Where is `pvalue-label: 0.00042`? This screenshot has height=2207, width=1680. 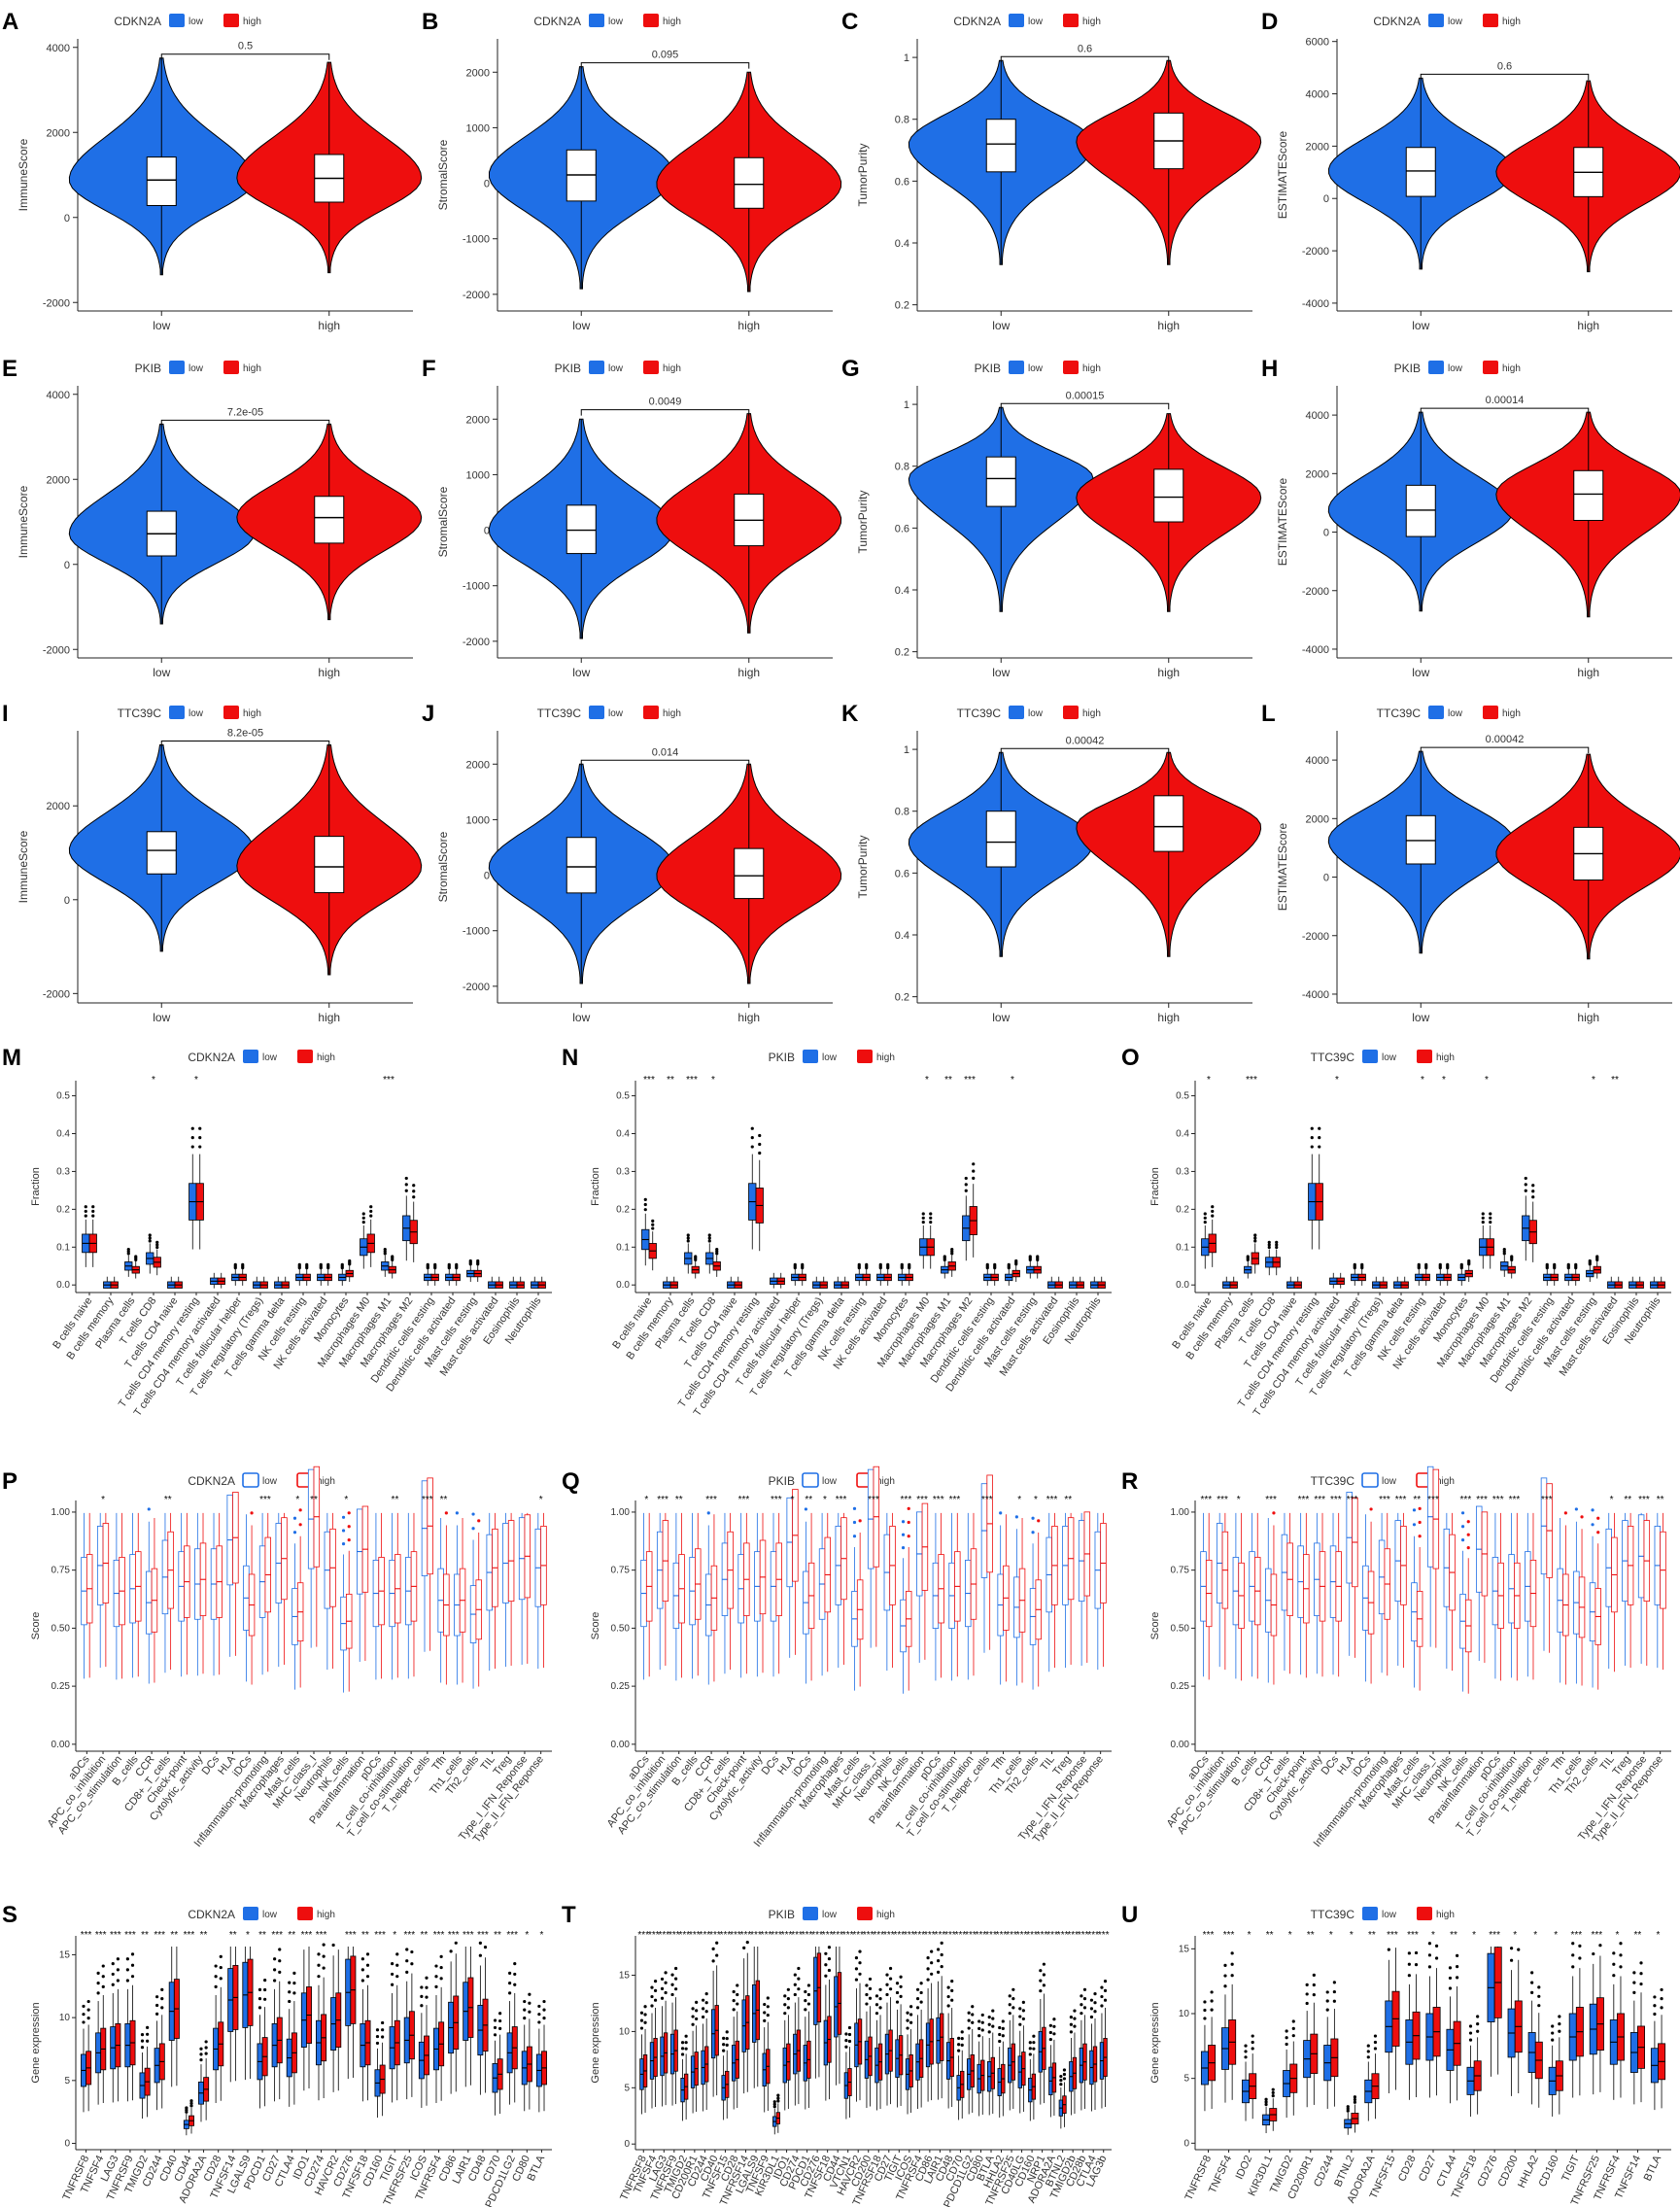 pvalue-label: 0.00042 is located at coordinates (1085, 740).